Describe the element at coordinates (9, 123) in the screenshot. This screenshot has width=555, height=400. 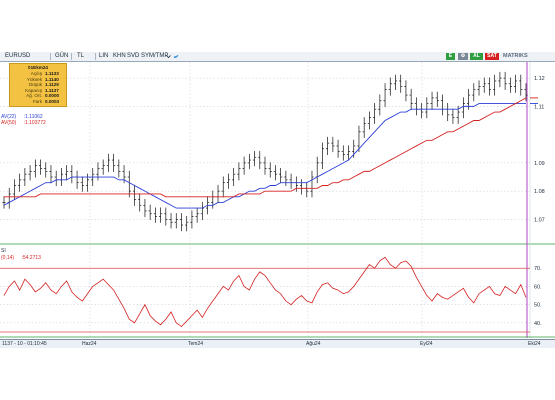
I see `legend-ma50-label: AV(50)` at that location.